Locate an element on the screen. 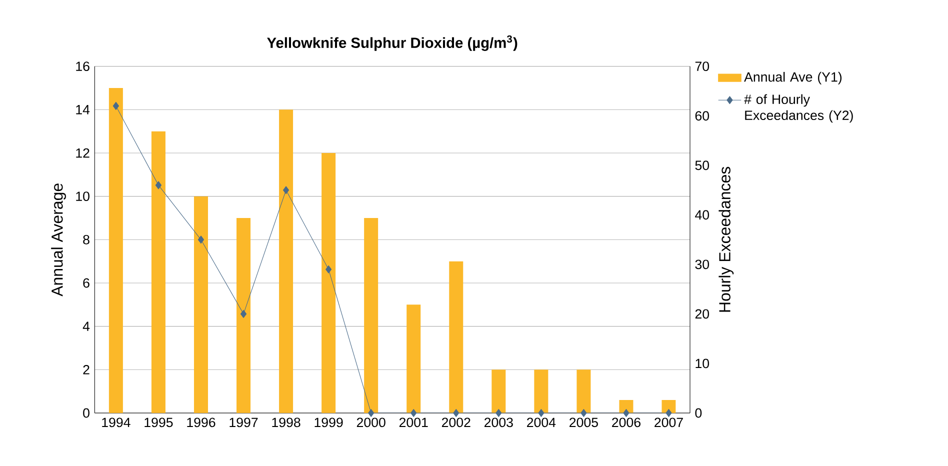  x-tick-label: 1996 is located at coordinates (201, 423).